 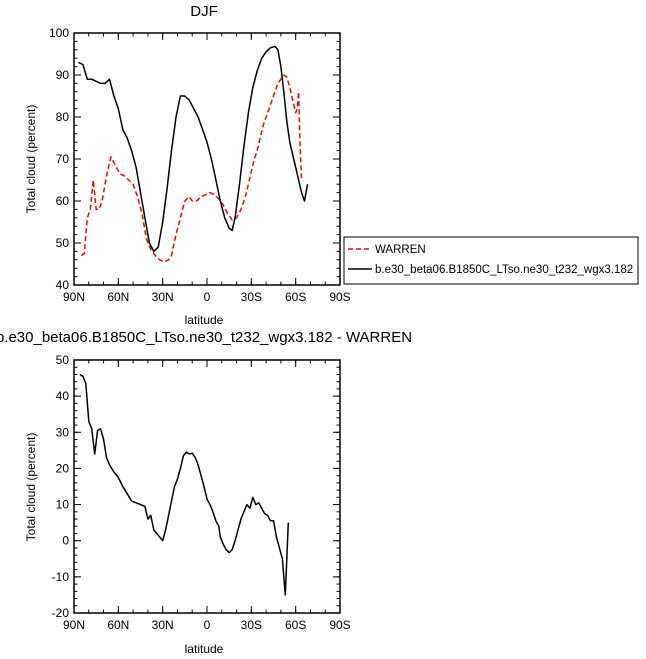 I want to click on bottom-y-tick-label: 30, so click(x=63, y=432).